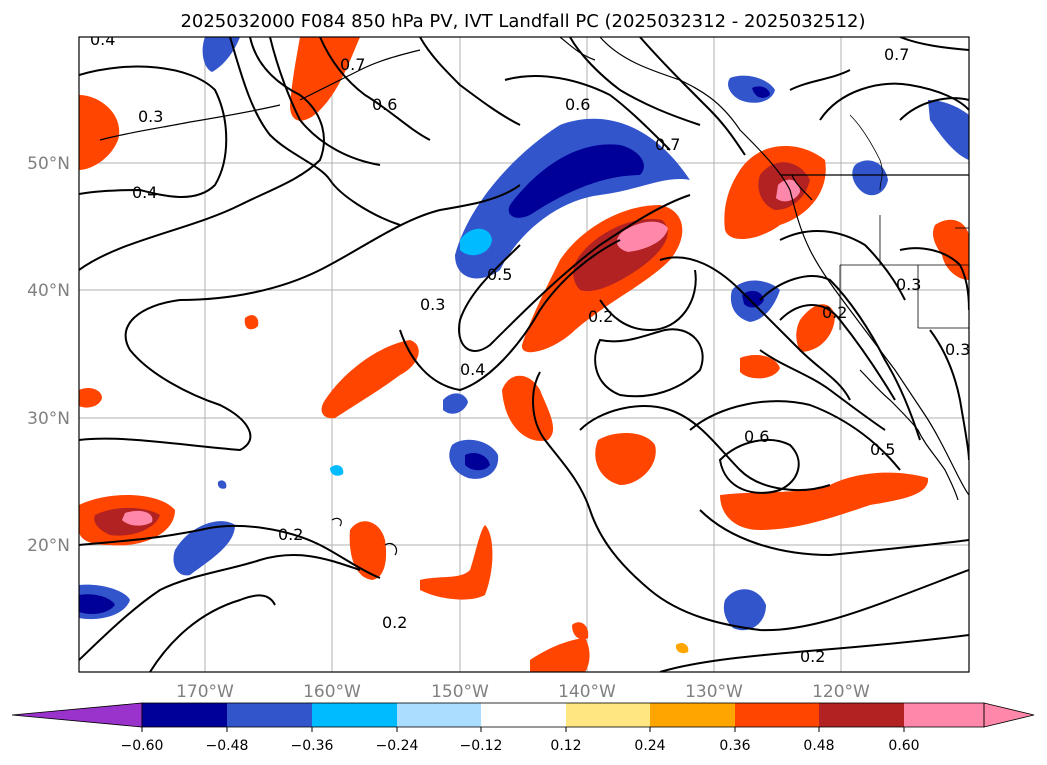 The width and height of the screenshot is (1047, 765). What do you see at coordinates (874, 222) in the screenshot?
I see `borders` at bounding box center [874, 222].